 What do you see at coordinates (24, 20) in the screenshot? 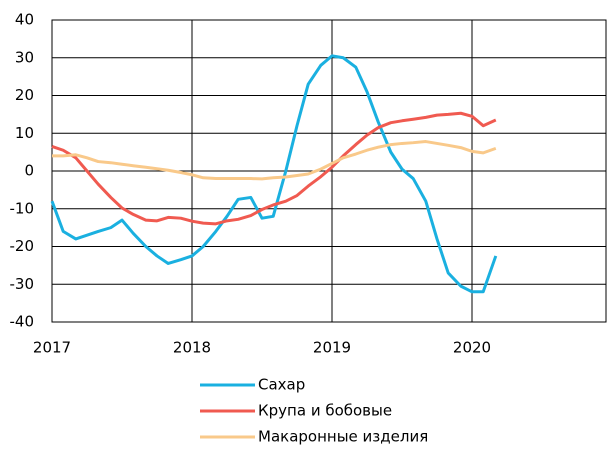
I see `y-tick-label: 40` at bounding box center [24, 20].